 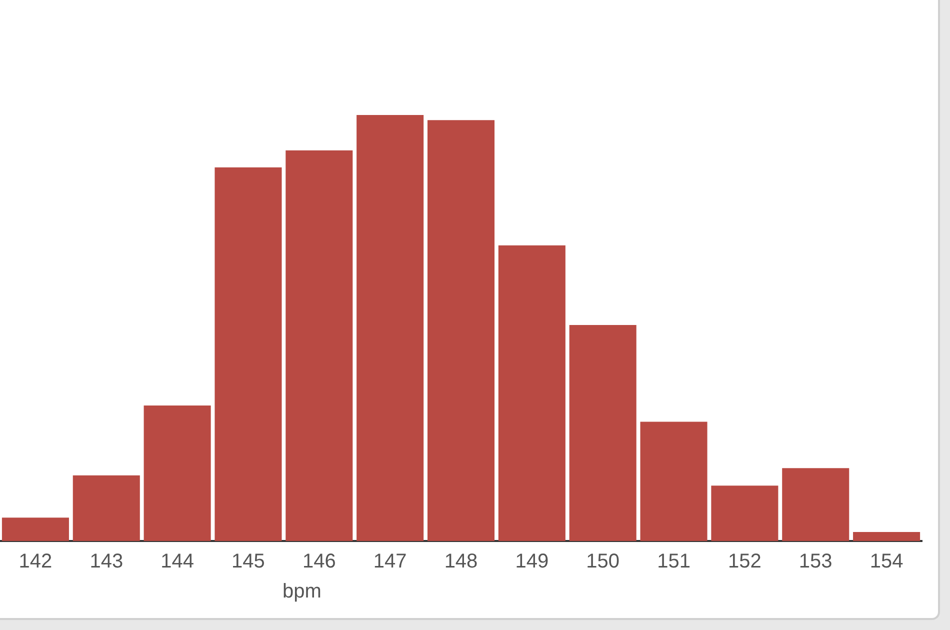 What do you see at coordinates (815, 561) in the screenshot?
I see `x-tick-label: 153` at bounding box center [815, 561].